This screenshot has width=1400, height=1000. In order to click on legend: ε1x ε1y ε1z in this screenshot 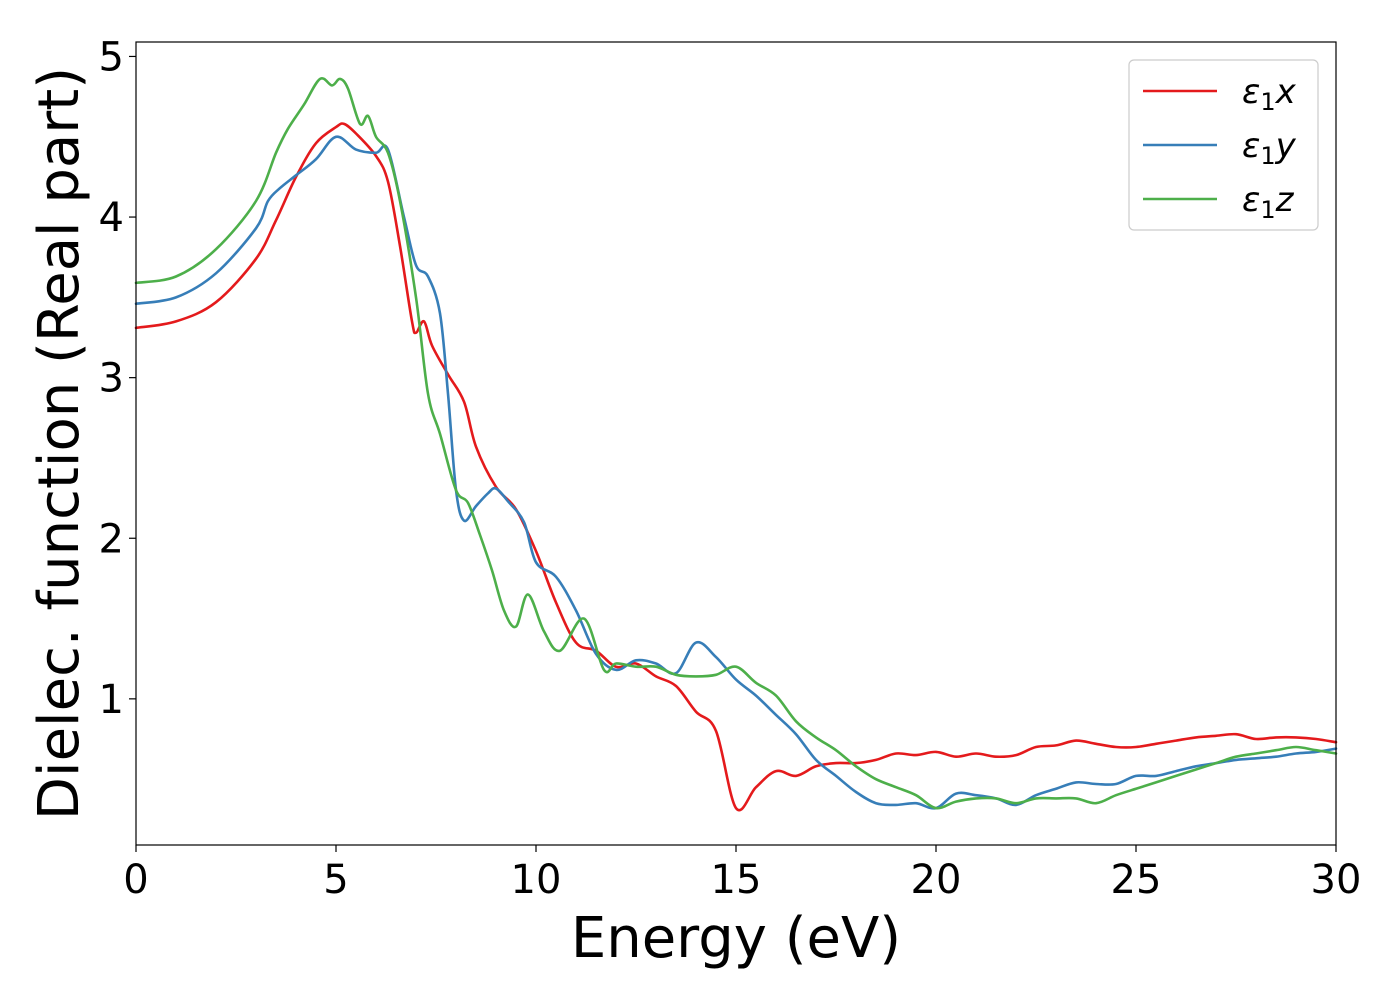, I will do `click(1223, 145)`.